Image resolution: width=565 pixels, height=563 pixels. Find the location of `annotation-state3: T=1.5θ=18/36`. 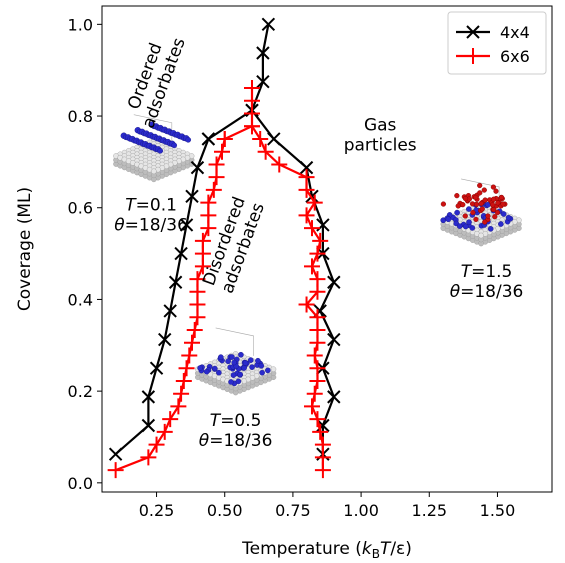

annotation-state3: T=1.5θ=18/36 is located at coordinates (487, 282).